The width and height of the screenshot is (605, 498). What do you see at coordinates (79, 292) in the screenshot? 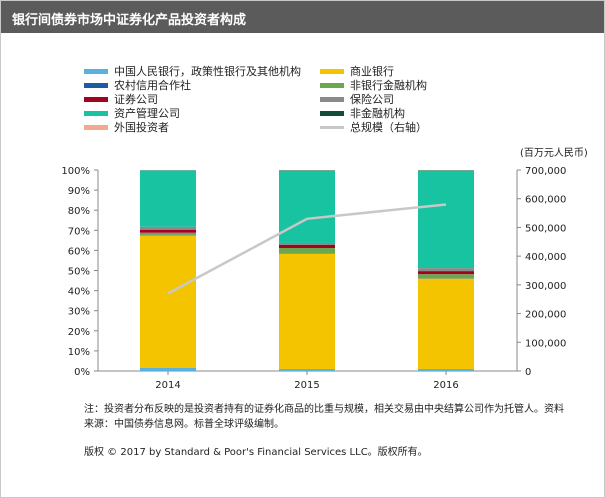
I see `left-tick-label: 40%` at bounding box center [79, 292].